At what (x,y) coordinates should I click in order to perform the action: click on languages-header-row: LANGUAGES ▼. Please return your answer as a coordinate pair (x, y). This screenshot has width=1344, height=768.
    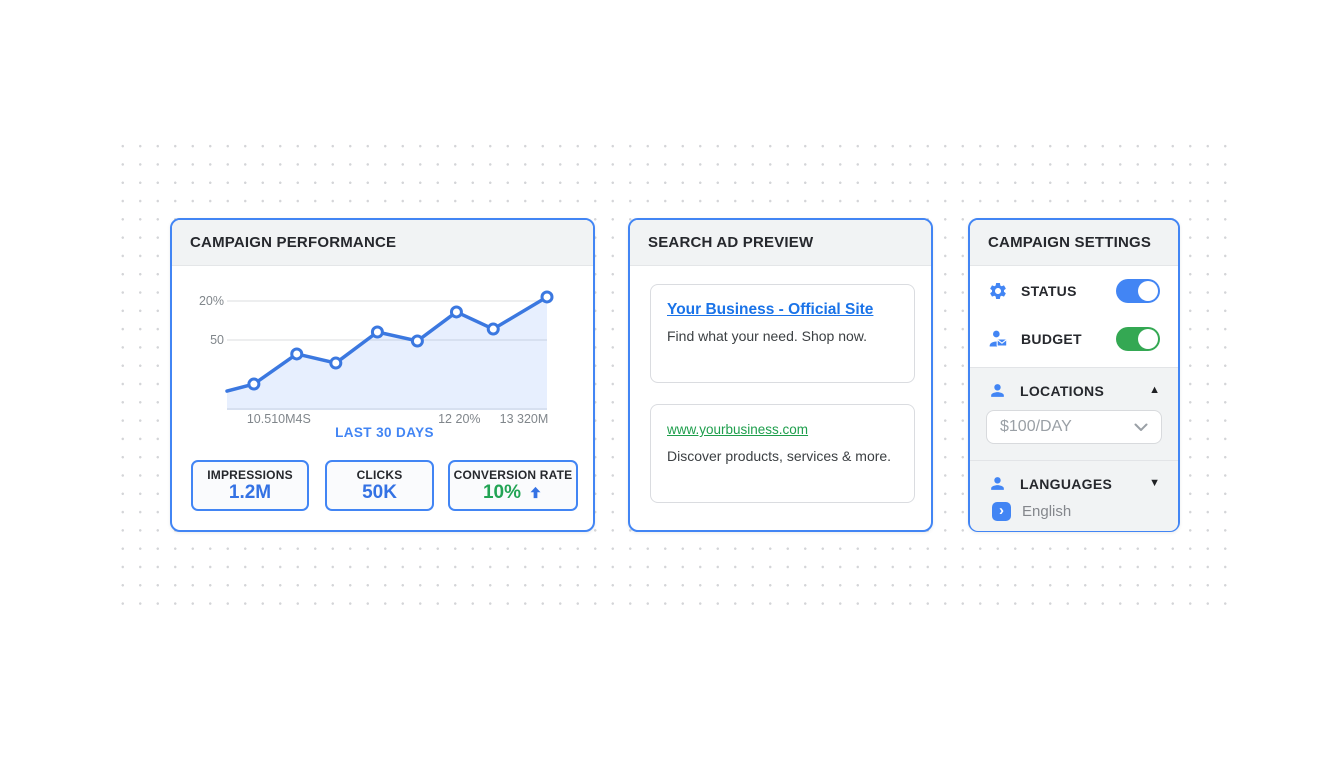
    Looking at the image, I should click on (1074, 477).